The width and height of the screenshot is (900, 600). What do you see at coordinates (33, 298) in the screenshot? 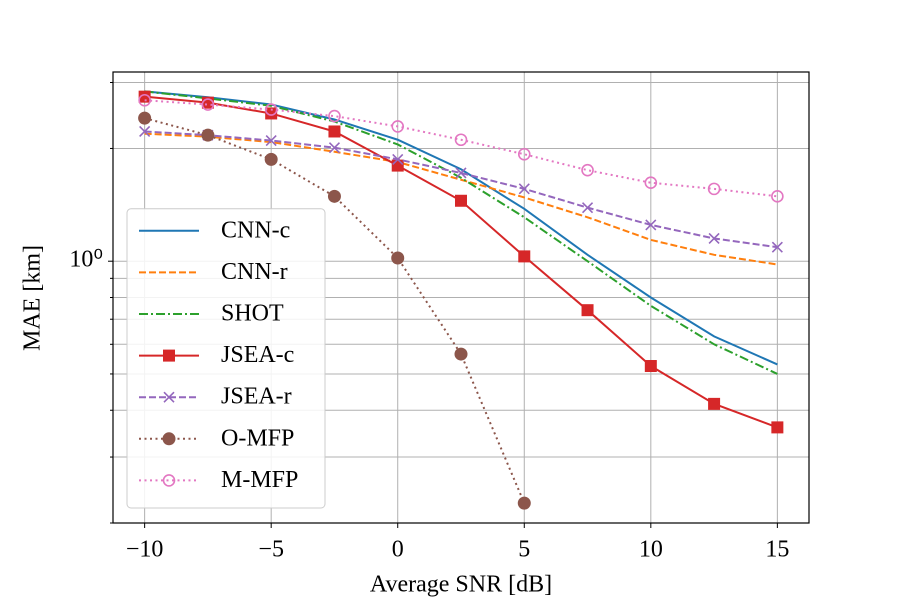
I see `y-axis-label: MAE [km]` at bounding box center [33, 298].